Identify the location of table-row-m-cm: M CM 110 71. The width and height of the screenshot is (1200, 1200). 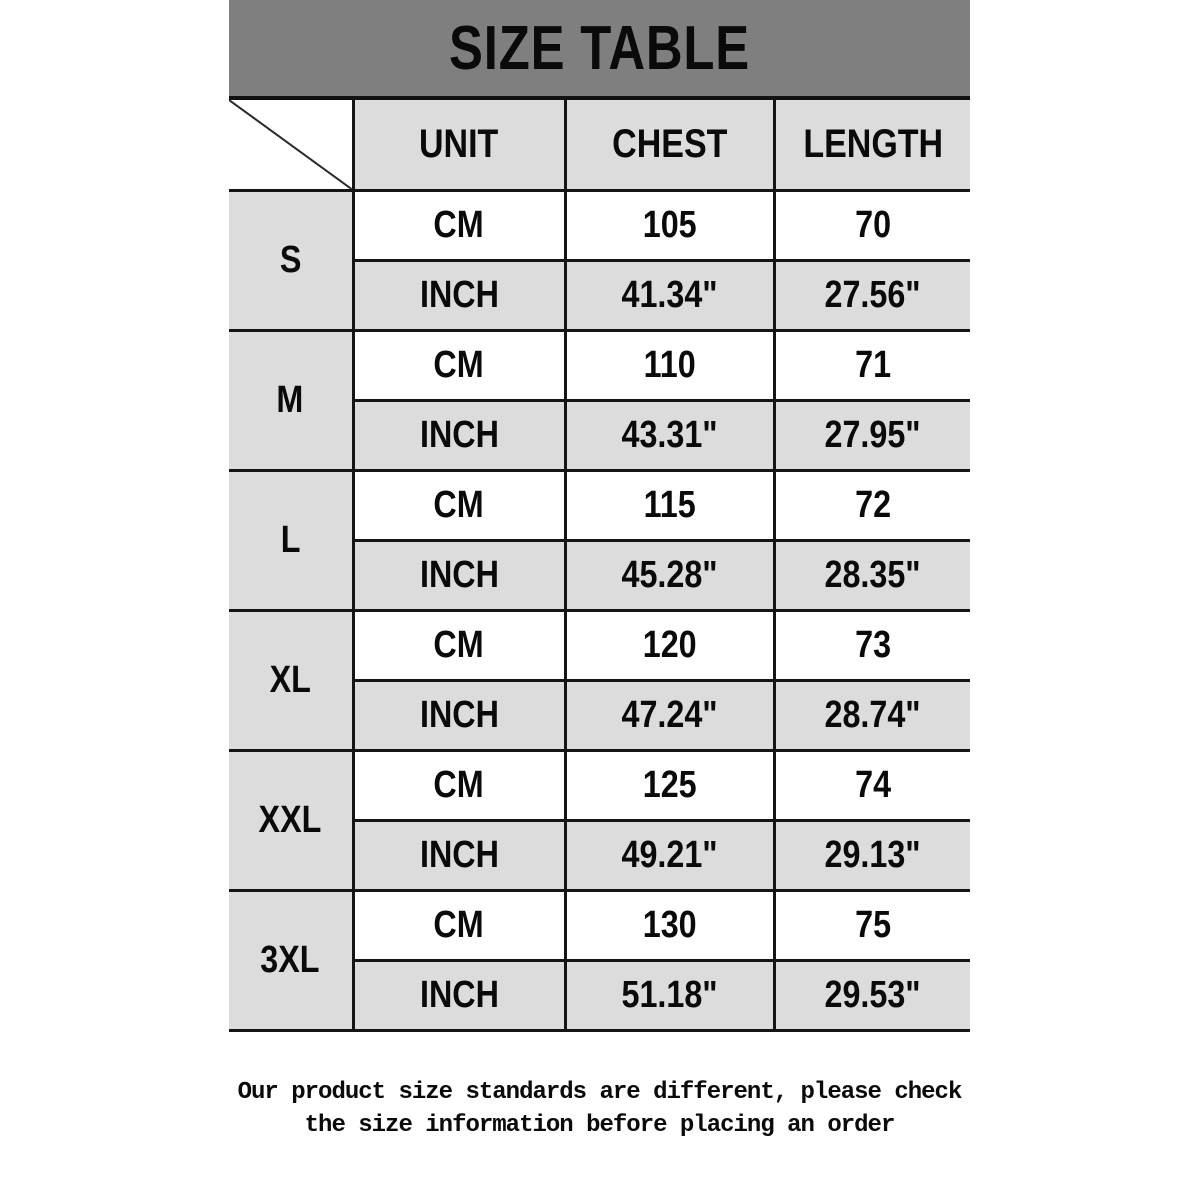
(599, 400).